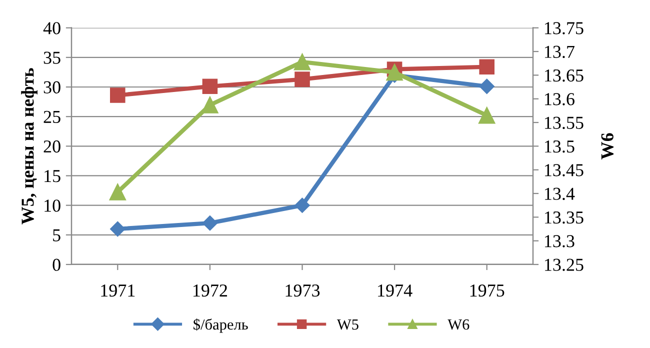 This screenshot has height=348, width=650. What do you see at coordinates (560, 194) in the screenshot?
I see `y2-tick-label: 13.4` at bounding box center [560, 194].